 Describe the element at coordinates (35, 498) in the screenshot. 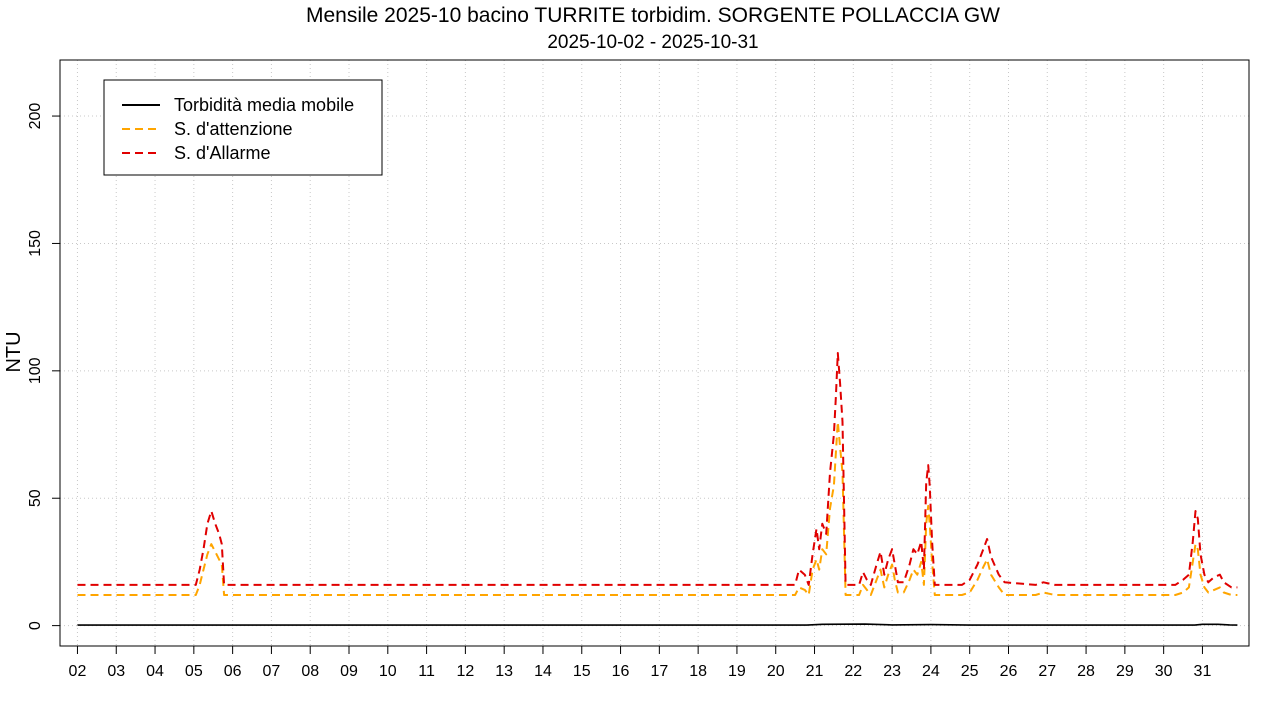

I see `y-tick-label: 50` at that location.